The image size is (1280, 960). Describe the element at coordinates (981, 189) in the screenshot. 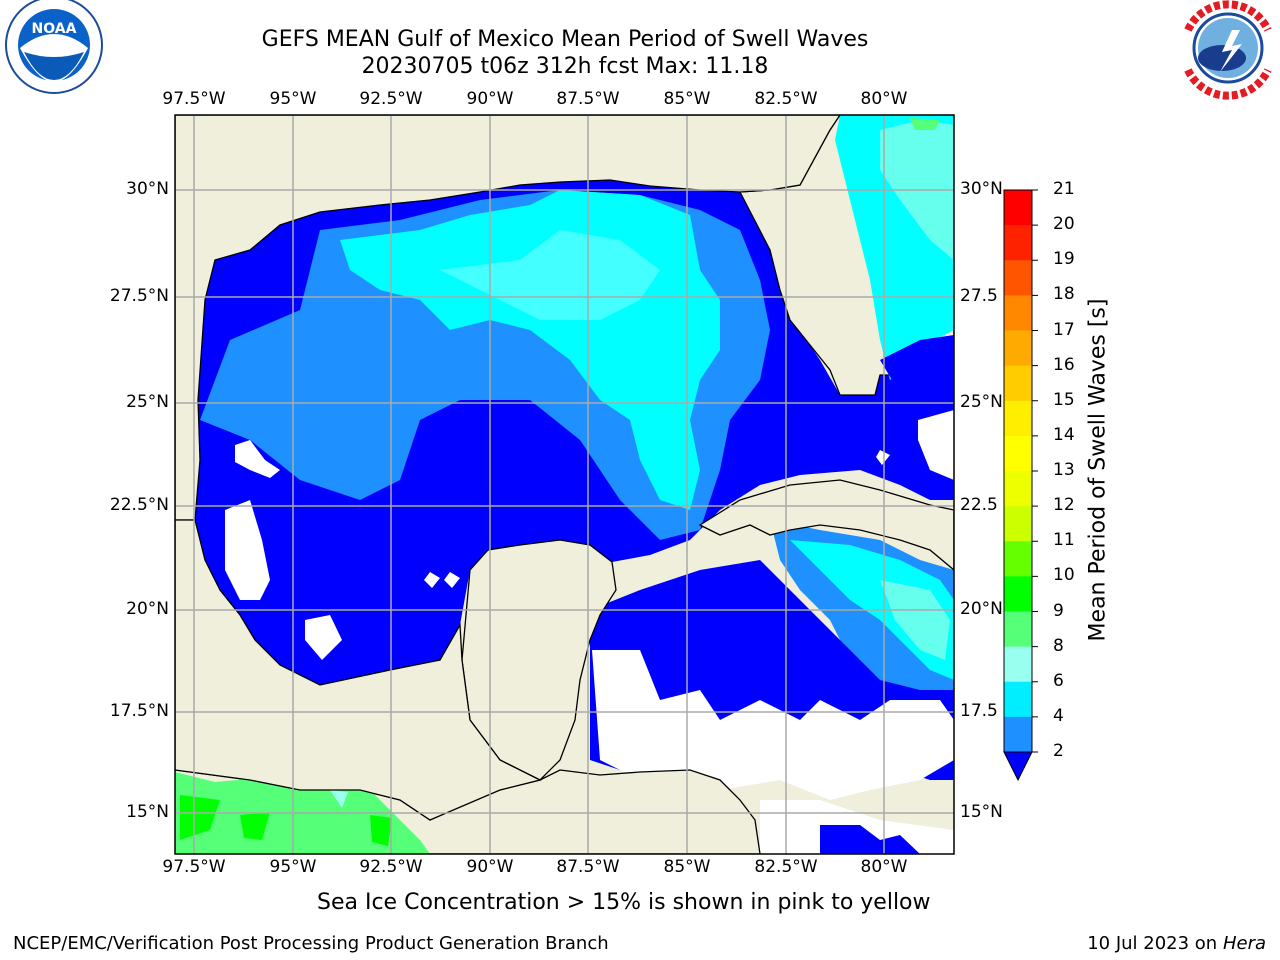

I see `lat-label-right: 30°N` at that location.